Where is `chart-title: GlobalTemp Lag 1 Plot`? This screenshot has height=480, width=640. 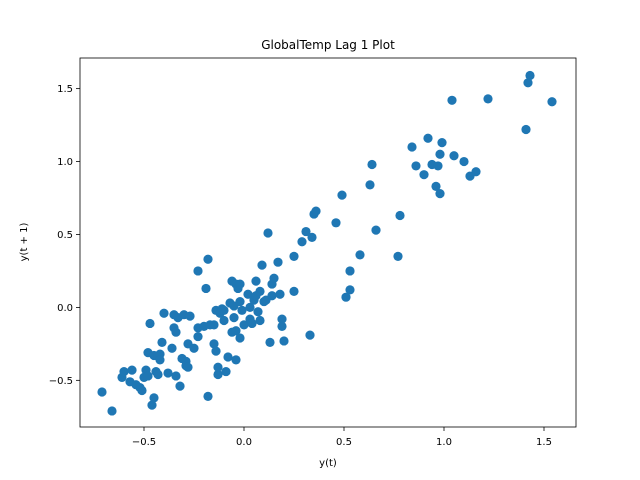
chart-title: GlobalTemp Lag 1 Plot is located at coordinates (328, 45).